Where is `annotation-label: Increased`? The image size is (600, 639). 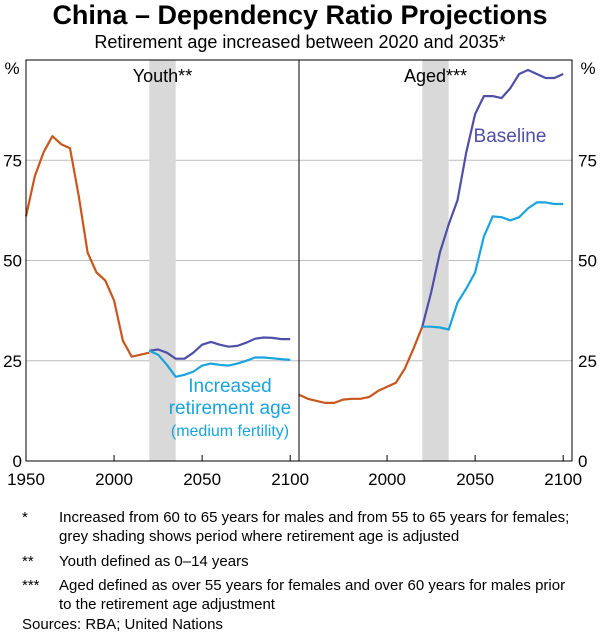 annotation-label: Increased is located at coordinates (229, 386).